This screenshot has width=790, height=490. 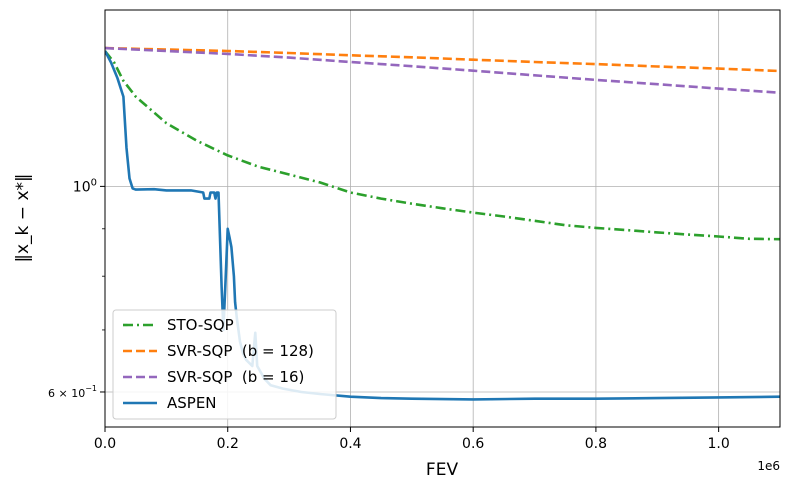 I want to click on x-tick-label: 1.0, so click(x=719, y=444).